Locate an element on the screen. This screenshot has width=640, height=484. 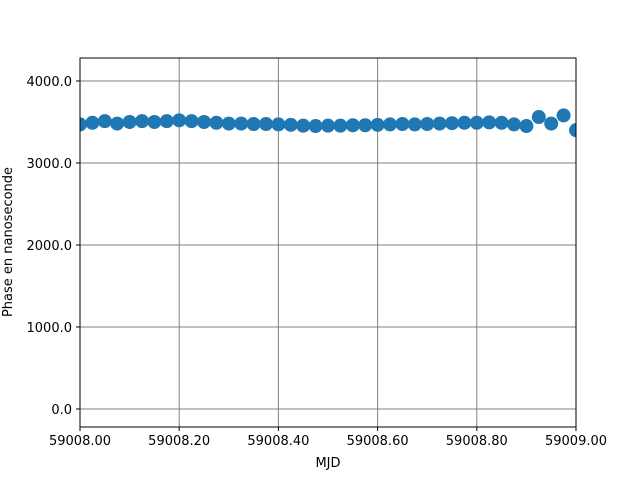
y-axis-label: Phase en nanoseconde is located at coordinates (8, 242).